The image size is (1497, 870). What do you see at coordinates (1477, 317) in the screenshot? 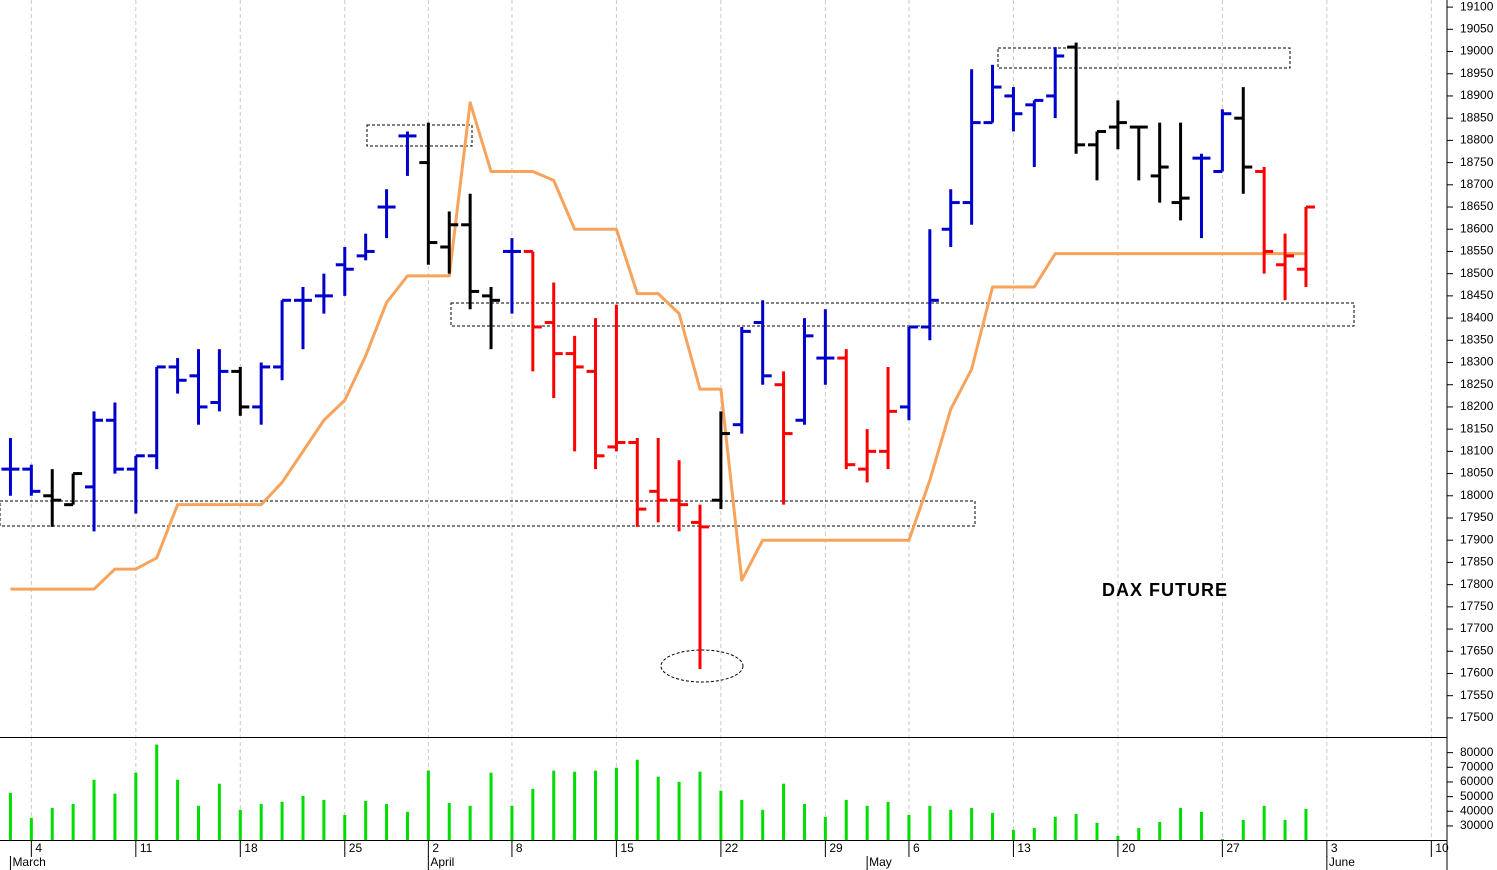
I see `y-tick-label: 18400` at bounding box center [1477, 317].